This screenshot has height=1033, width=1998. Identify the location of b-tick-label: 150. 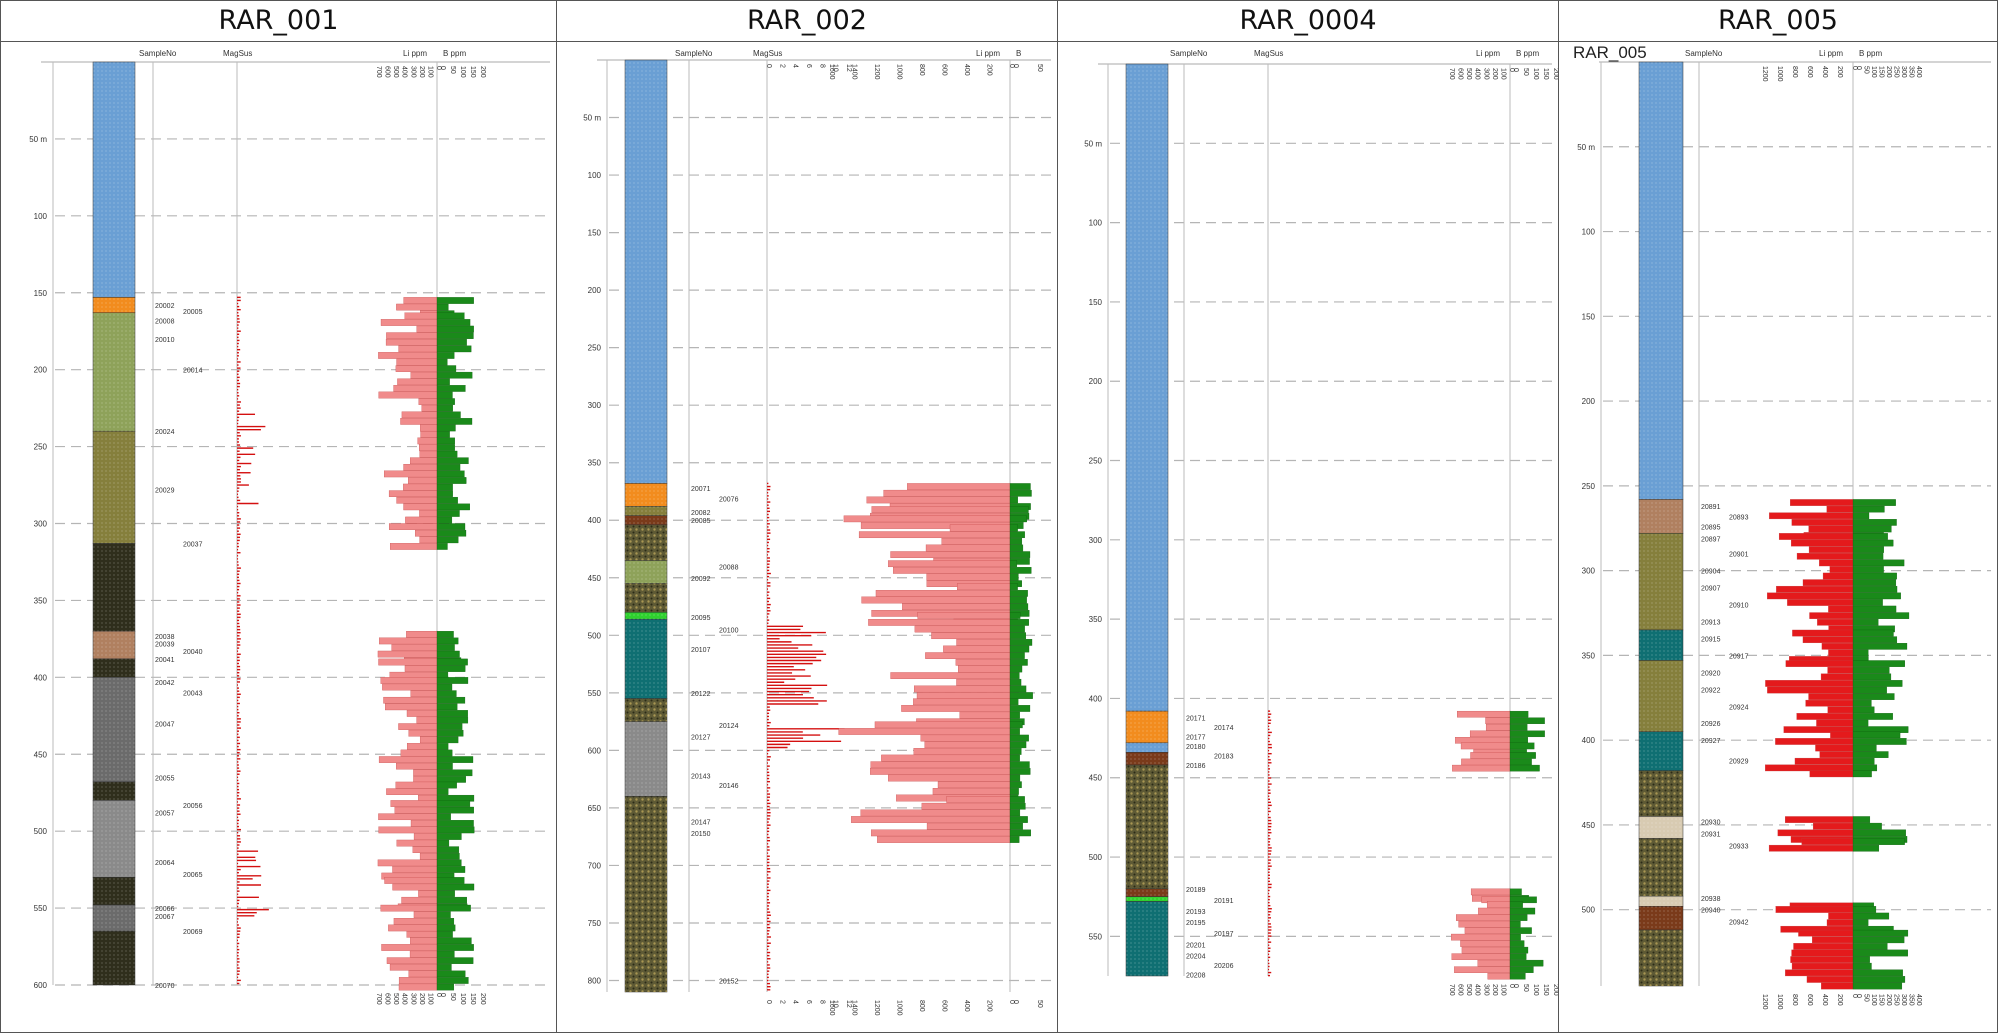
(472, 72).